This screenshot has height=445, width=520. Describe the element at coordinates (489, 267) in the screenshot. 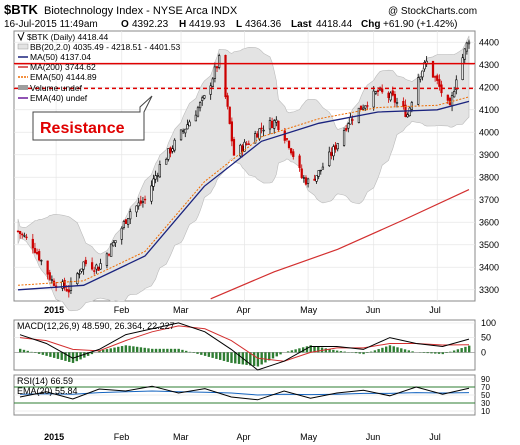

I see `price-tick-label: 3400` at that location.